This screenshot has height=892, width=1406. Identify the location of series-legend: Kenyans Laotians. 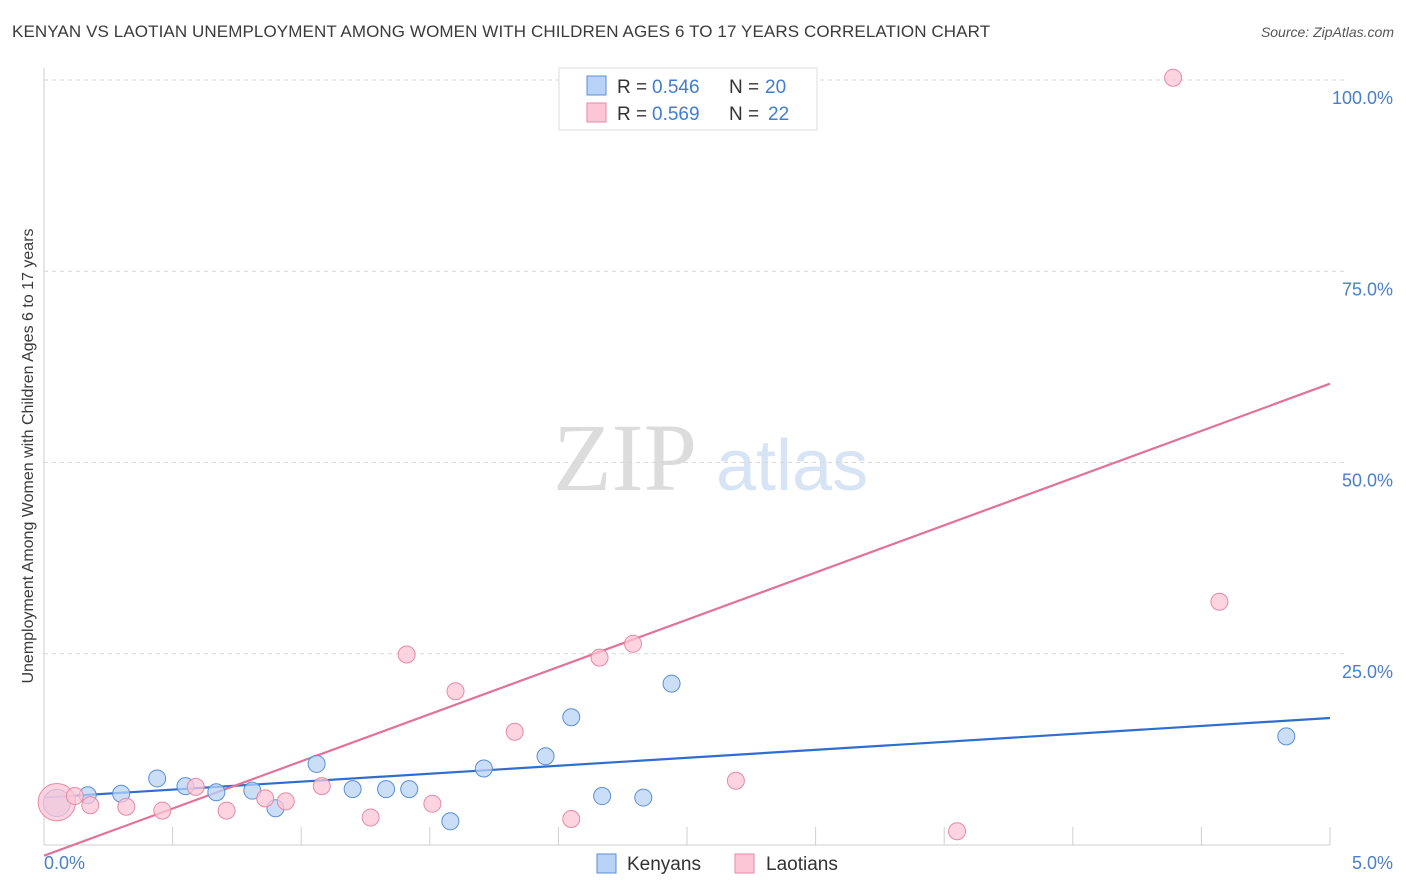
(717, 864).